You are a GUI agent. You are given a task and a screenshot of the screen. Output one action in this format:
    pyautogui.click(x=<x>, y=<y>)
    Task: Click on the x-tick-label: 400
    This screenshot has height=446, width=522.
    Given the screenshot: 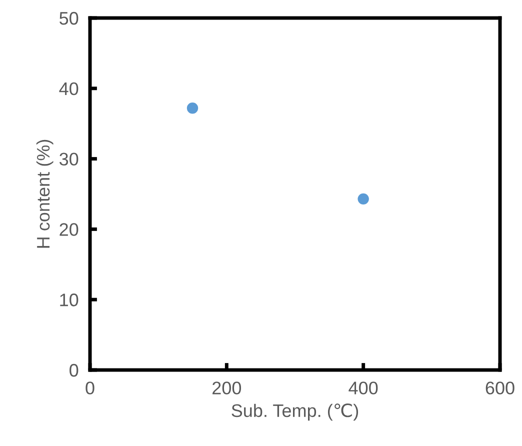 What is the action you would take?
    pyautogui.click(x=363, y=388)
    